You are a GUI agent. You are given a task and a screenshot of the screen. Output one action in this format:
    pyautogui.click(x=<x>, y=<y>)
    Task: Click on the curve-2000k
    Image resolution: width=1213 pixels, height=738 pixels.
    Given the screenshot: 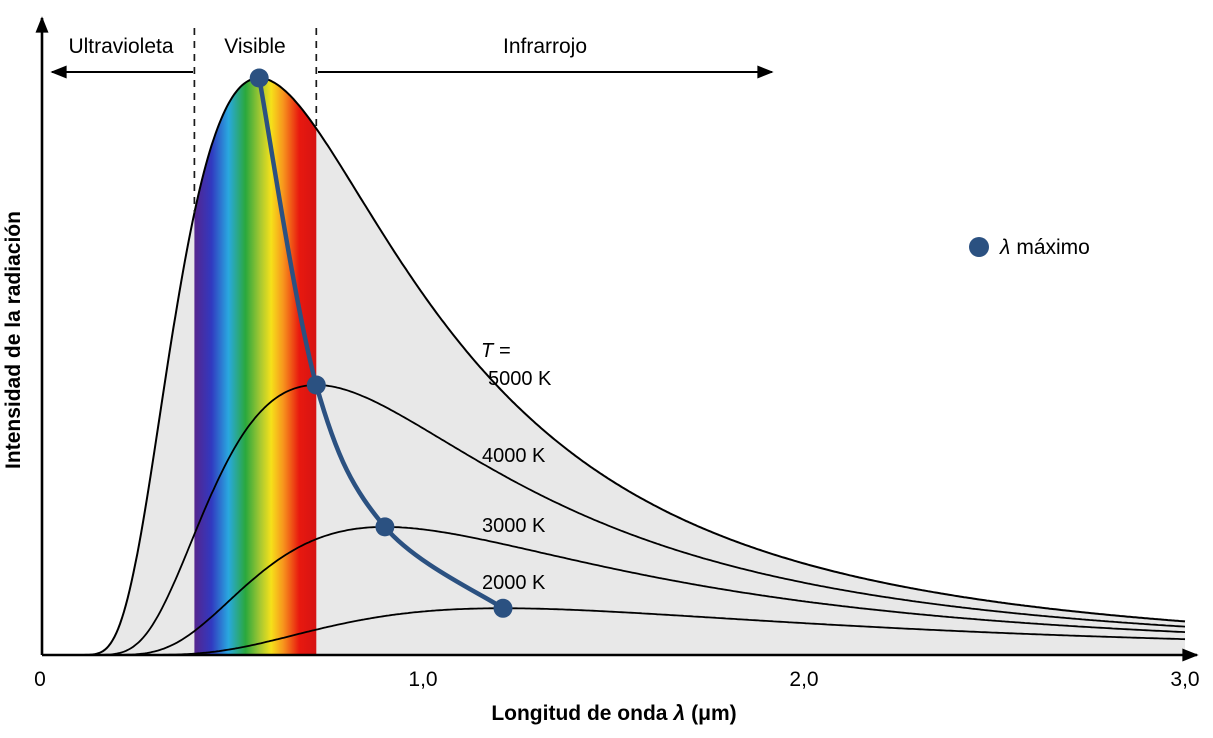 What is the action you would take?
    pyautogui.click(x=623, y=631)
    